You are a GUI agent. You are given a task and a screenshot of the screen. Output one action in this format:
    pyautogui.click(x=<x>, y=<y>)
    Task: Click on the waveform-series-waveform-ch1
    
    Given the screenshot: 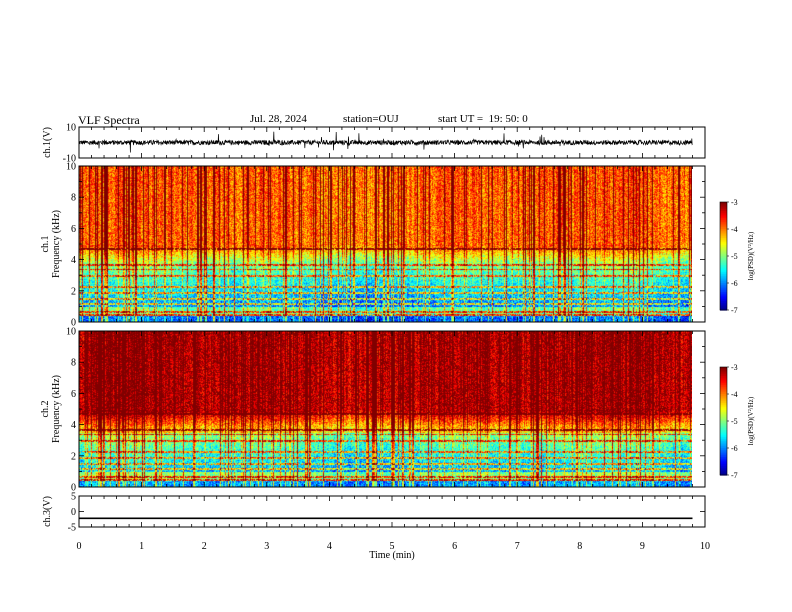 What is the action you would take?
    pyautogui.click(x=385, y=142)
    